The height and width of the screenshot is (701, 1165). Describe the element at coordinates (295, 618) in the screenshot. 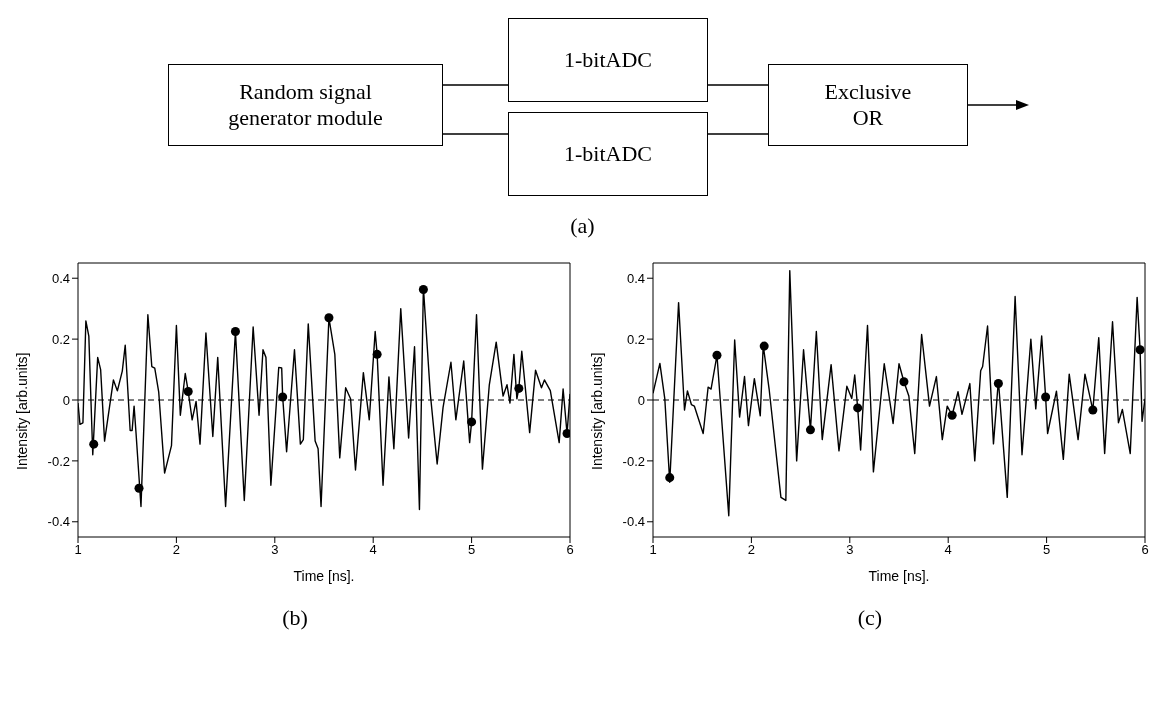

I see `text: (b)` at that location.